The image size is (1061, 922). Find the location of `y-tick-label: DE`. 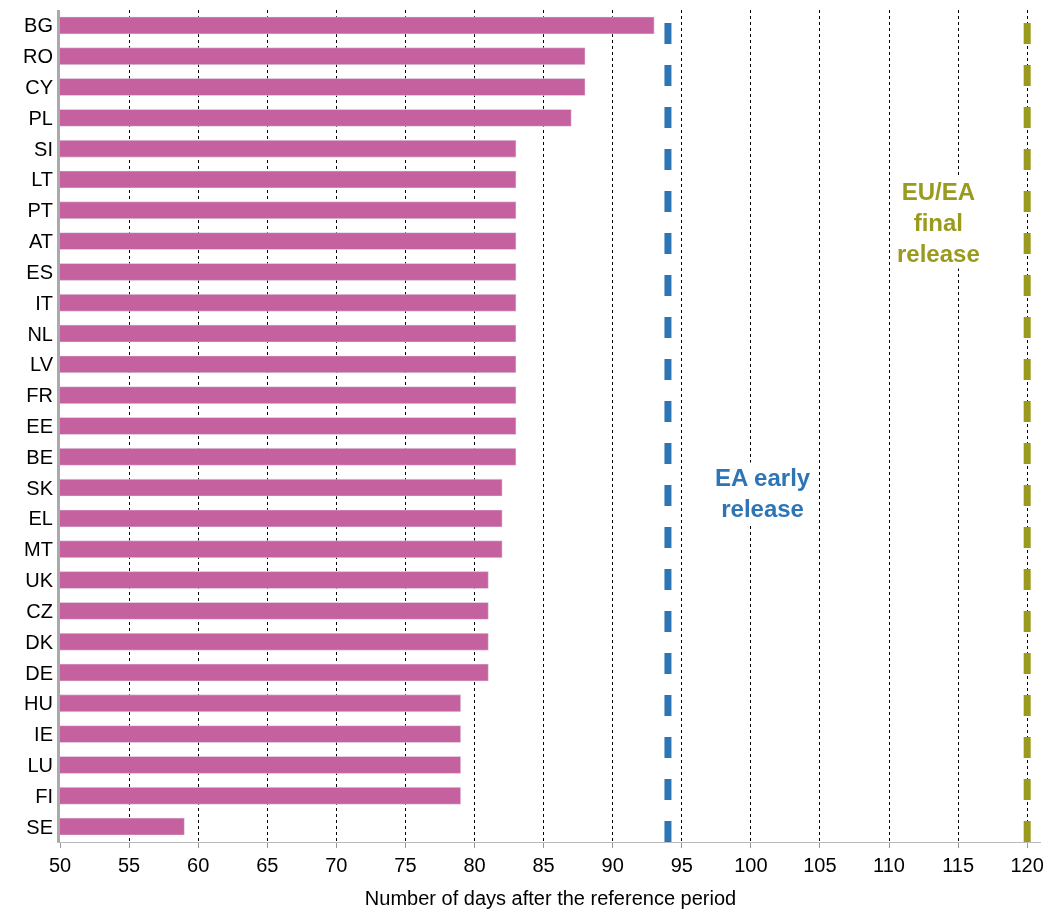

y-tick-label: DE is located at coordinates (39, 672).